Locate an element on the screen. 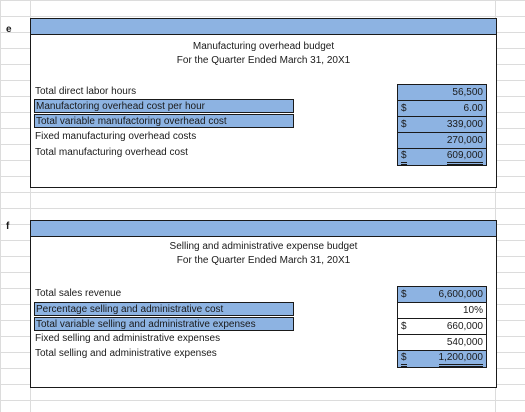 Image resolution: width=525 pixels, height=412 pixels. row-label-e: e is located at coordinates (9, 29).